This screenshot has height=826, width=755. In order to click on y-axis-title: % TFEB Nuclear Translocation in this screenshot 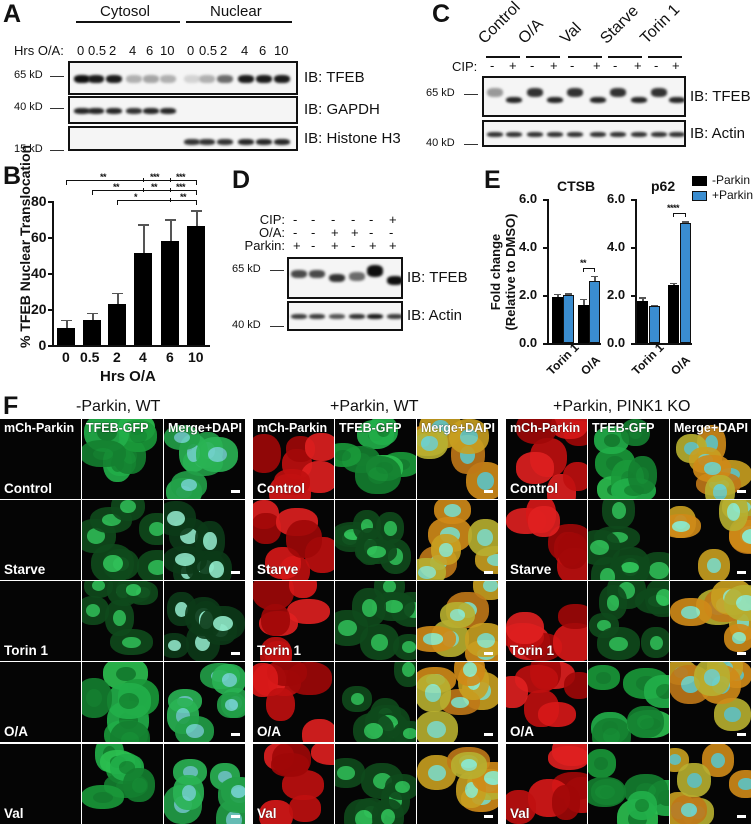, I will do `click(25, 246)`.